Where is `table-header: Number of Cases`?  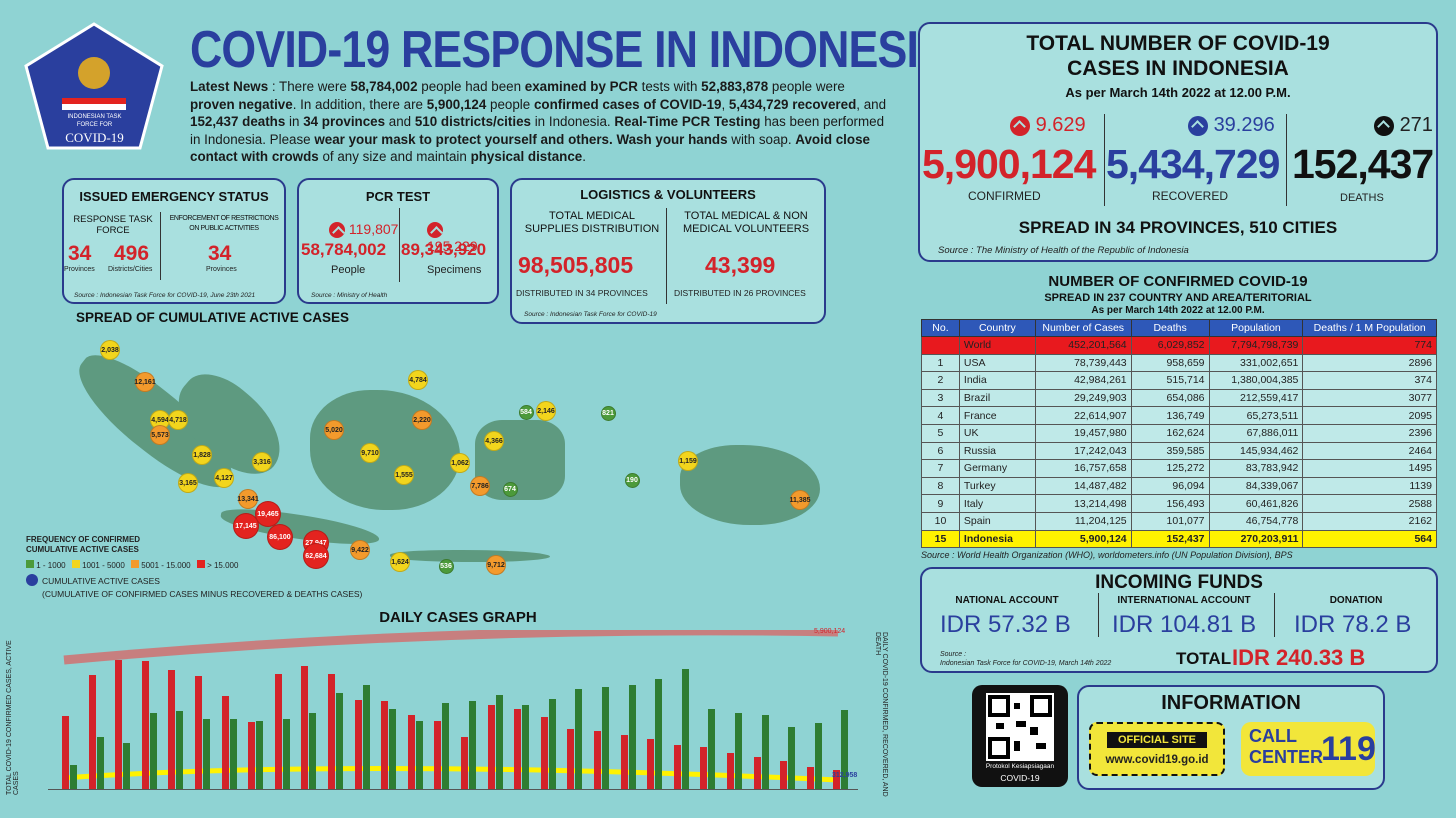 table-header: Number of Cases is located at coordinates (1083, 328).